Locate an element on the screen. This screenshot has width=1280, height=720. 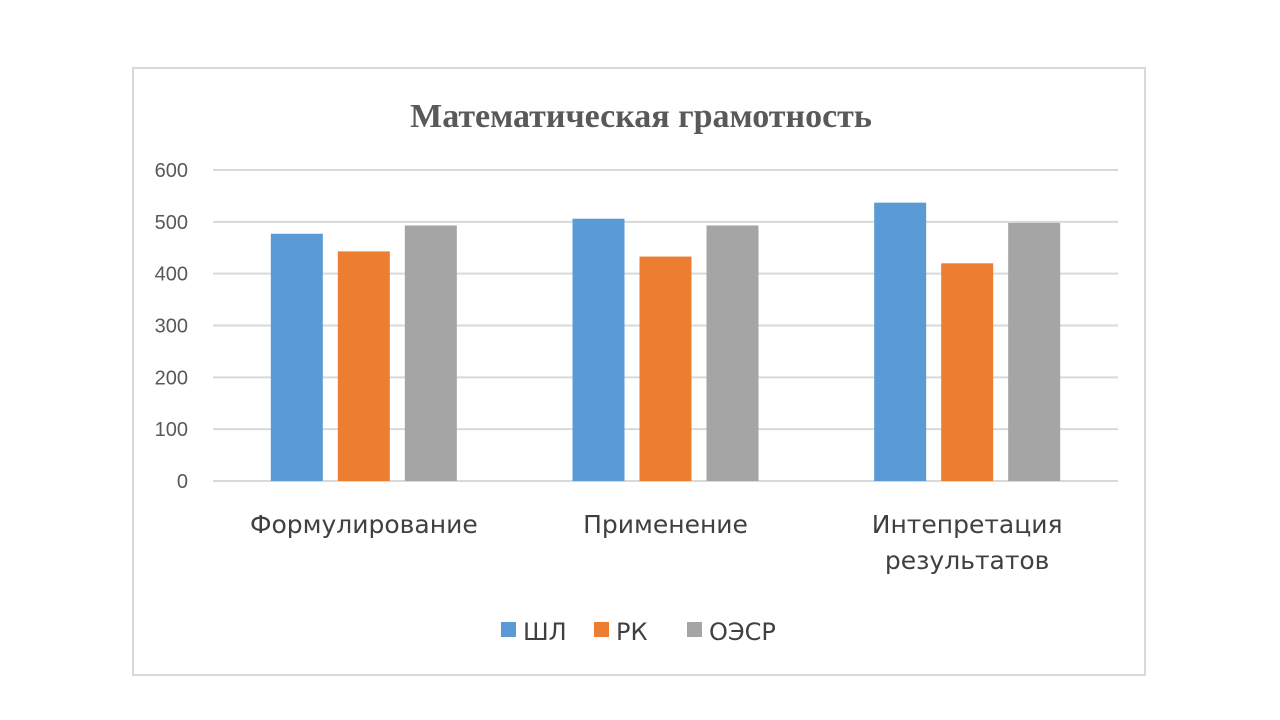
bar-ШЛ-2 is located at coordinates (900, 341).